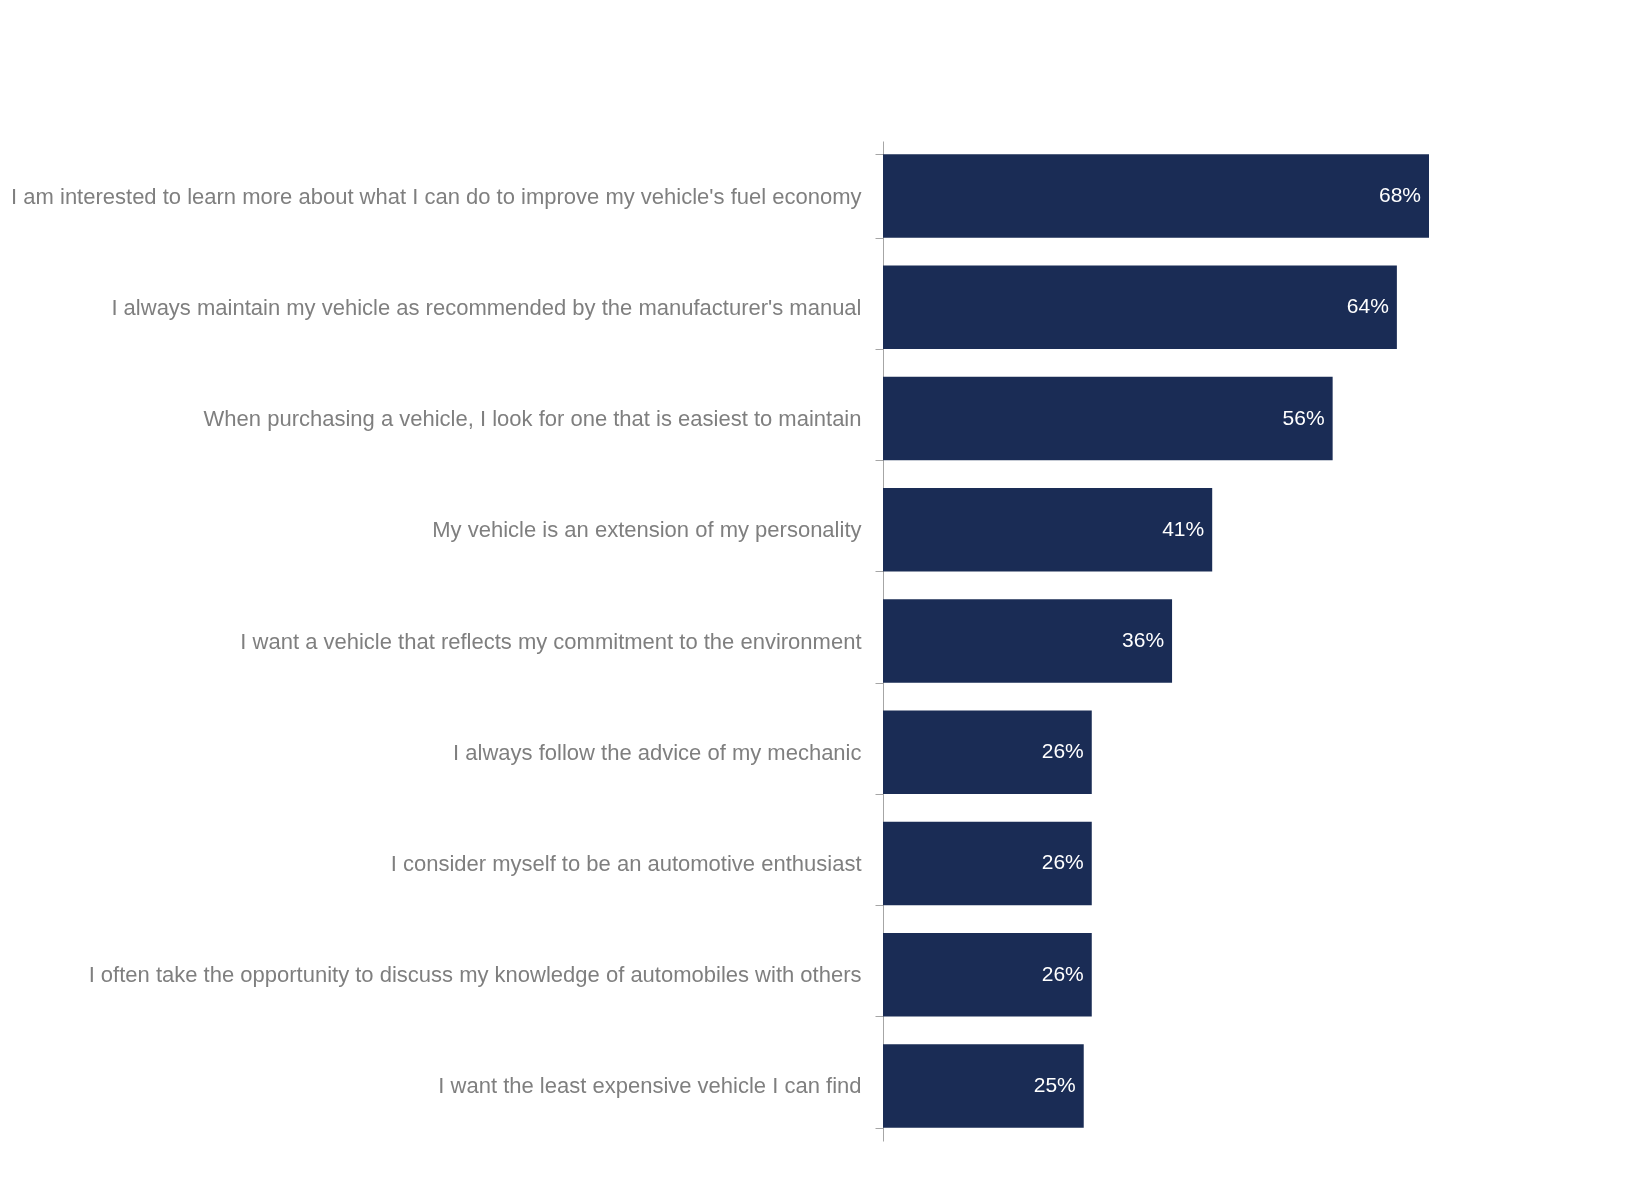  What do you see at coordinates (532, 419) in the screenshot?
I see `y-tick-label: When purchasing a vehicle, I look for one that is easiest to maintain` at bounding box center [532, 419].